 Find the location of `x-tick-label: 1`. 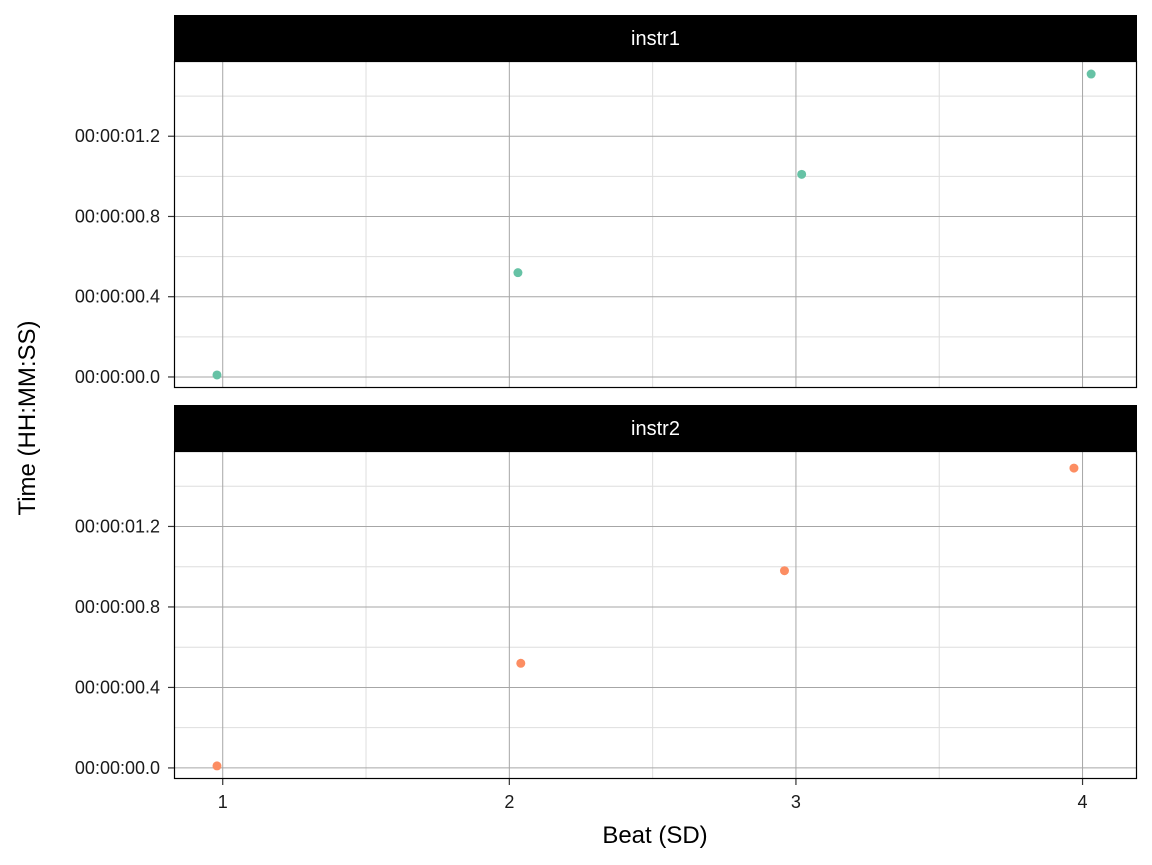

x-tick-label: 1 is located at coordinates (223, 802).